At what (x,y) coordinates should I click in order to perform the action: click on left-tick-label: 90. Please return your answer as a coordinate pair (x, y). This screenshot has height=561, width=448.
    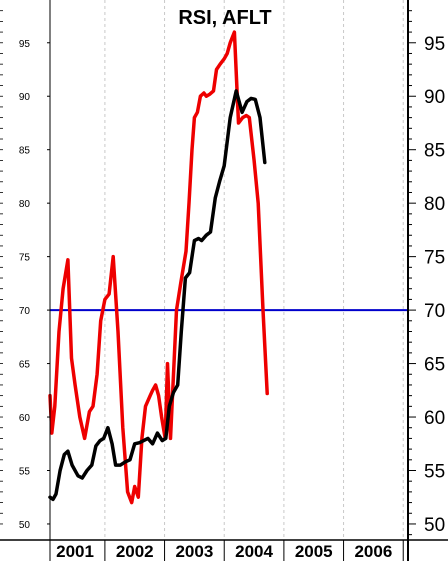
    Looking at the image, I should click on (25, 97).